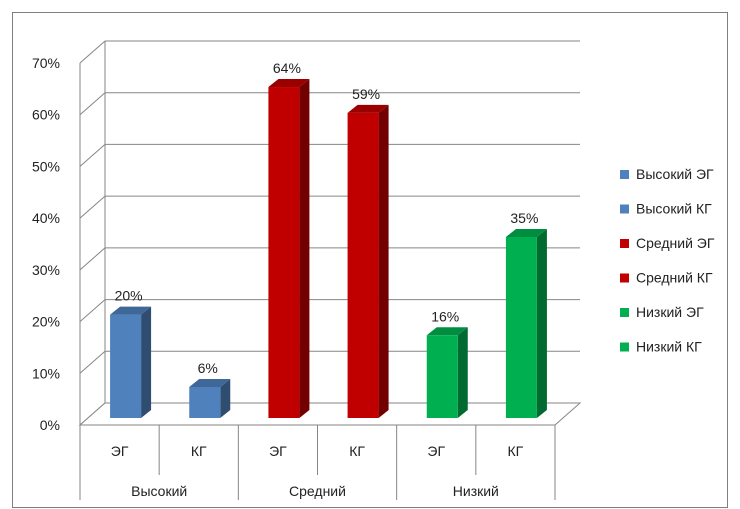 The image size is (740, 509). I want to click on data-label: 64%, so click(287, 68).